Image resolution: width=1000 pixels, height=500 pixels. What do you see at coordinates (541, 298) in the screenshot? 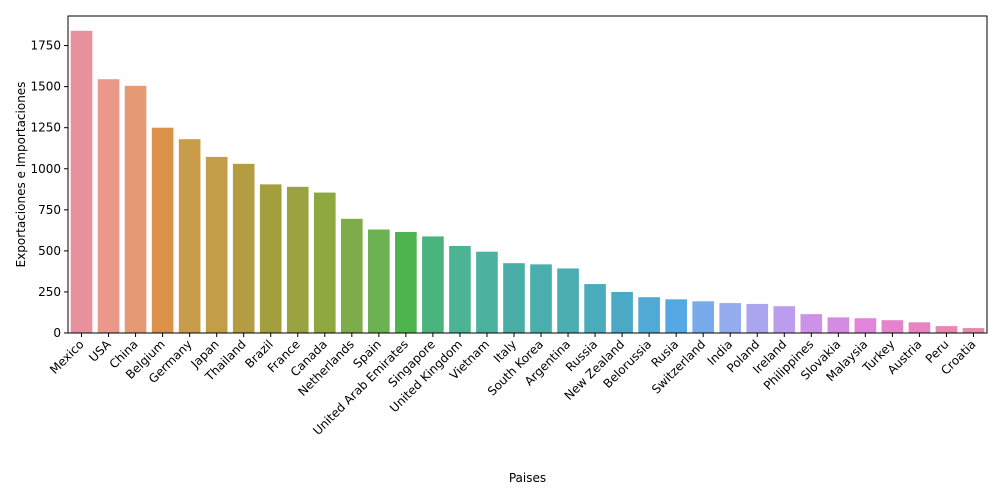
I see `bar-south-korea` at bounding box center [541, 298].